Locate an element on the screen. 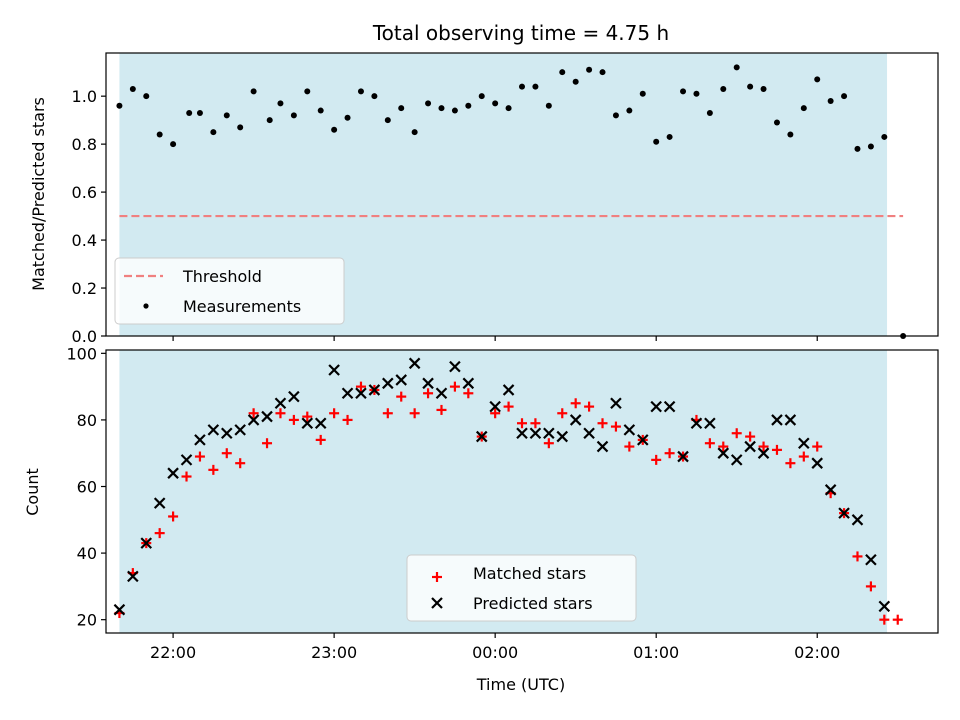 The height and width of the screenshot is (720, 960). bottom-x-ticks: 22:00 23:00 00:00 01:00 02:00 is located at coordinates (495, 647).